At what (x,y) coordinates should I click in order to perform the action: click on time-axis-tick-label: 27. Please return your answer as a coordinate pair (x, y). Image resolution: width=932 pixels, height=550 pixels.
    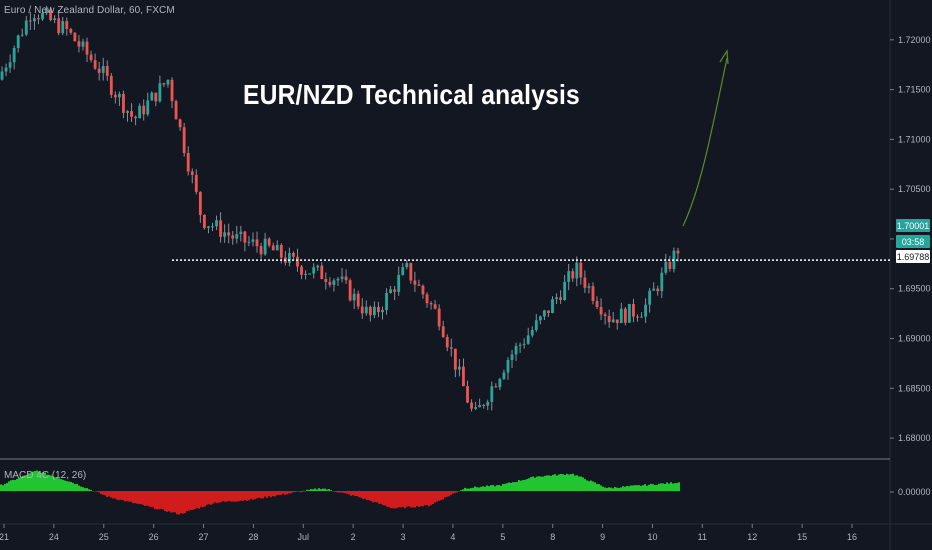
    Looking at the image, I should click on (204, 537).